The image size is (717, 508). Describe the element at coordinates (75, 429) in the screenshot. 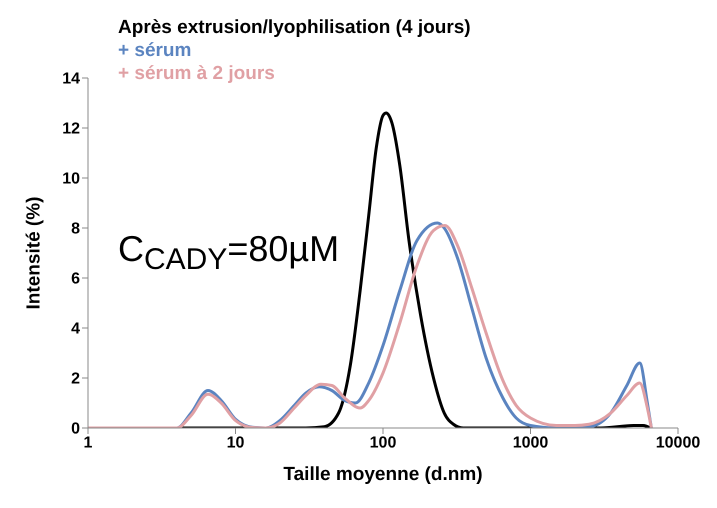

I see `y-tick-label: 0` at that location.